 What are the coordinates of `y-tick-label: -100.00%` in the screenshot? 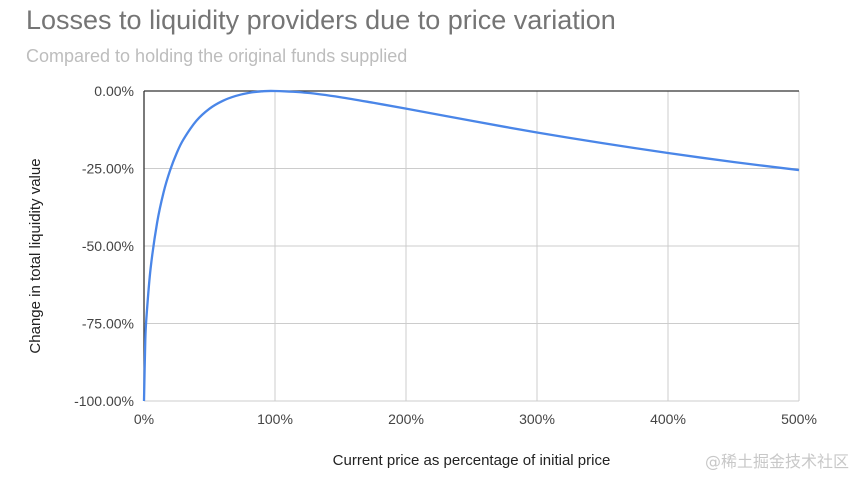 It's located at (104, 401).